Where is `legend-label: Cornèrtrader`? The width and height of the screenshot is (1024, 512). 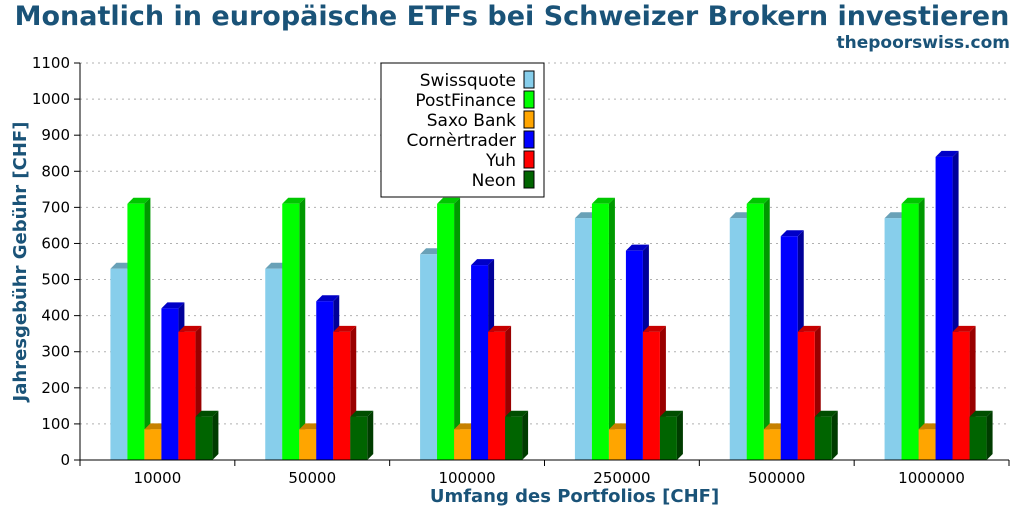
legend-label: Cornèrtrader is located at coordinates (462, 141).